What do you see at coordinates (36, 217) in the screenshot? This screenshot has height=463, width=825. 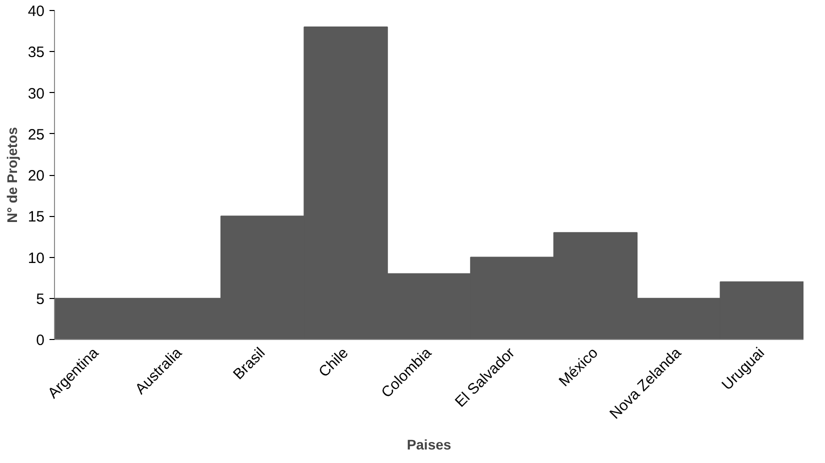 I see `y-tick-label: 15` at bounding box center [36, 217].